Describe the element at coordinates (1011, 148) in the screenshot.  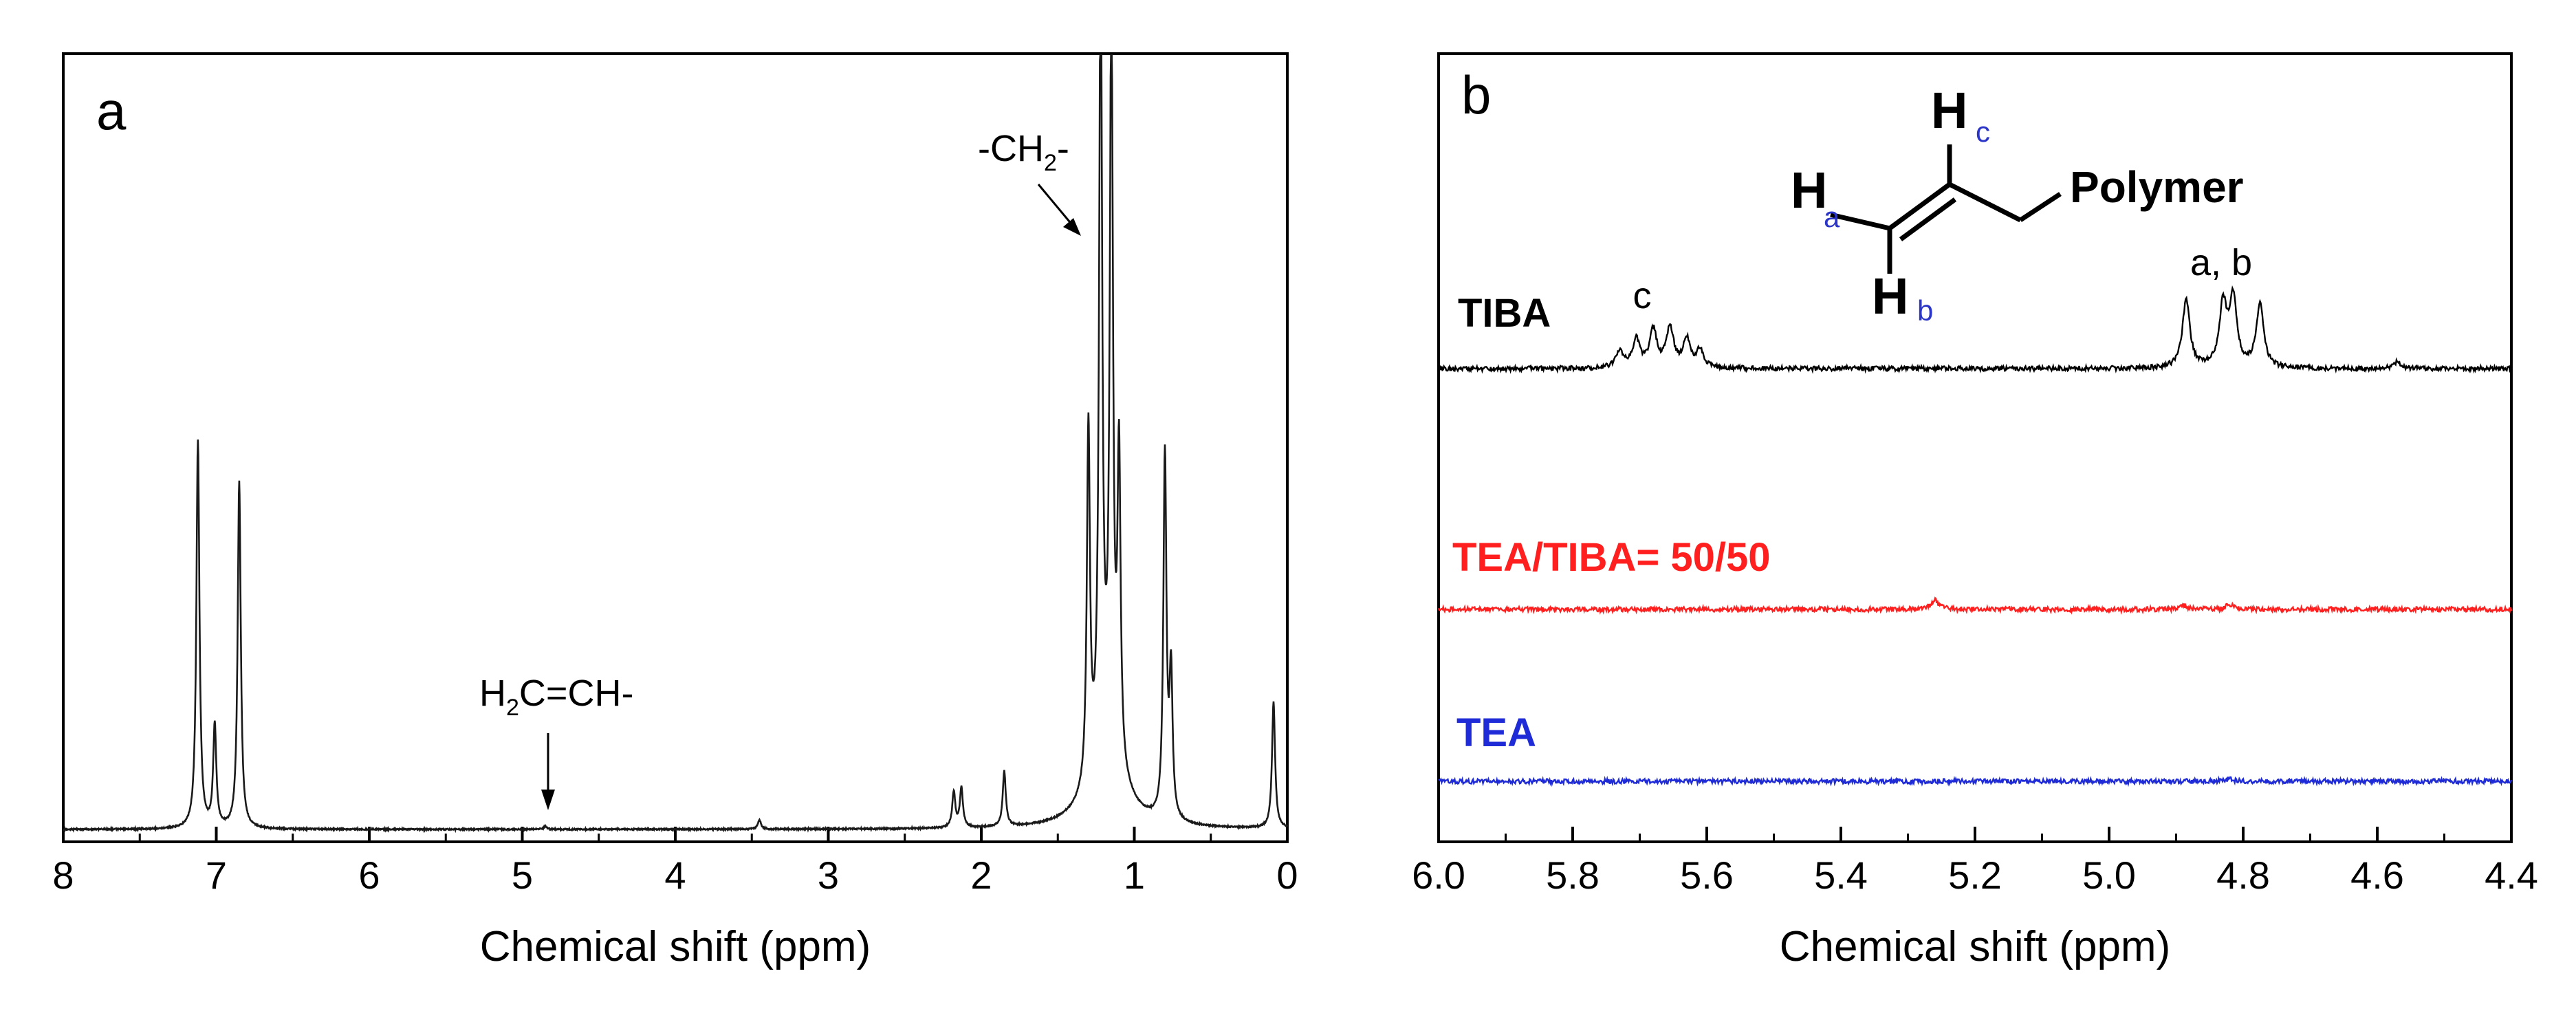
I see `ch2-label-main: -CH` at that location.